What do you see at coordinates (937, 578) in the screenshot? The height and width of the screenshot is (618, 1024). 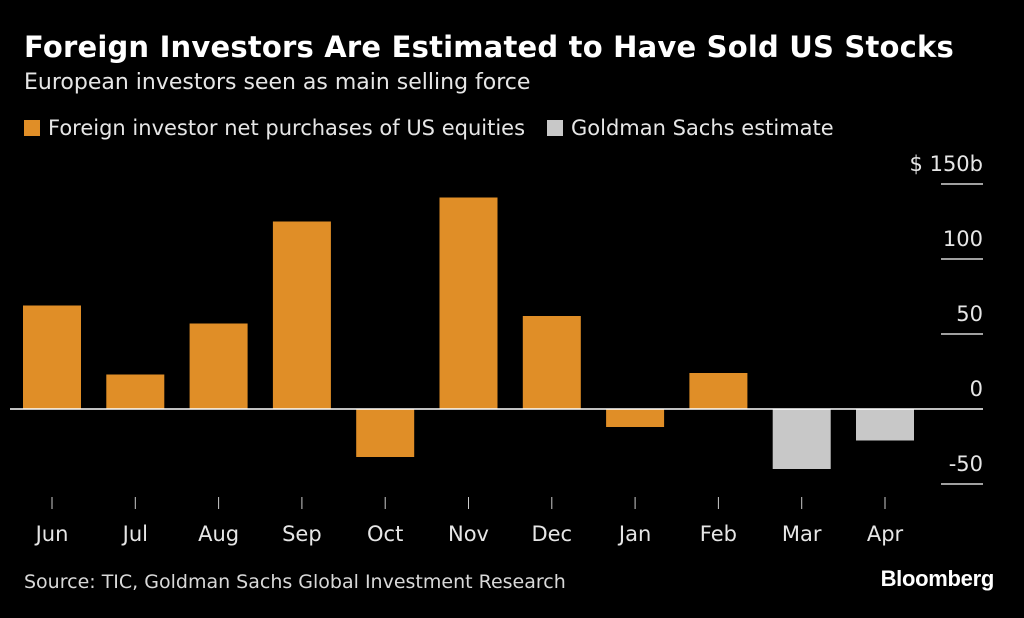 I see `bloomberg-logo: Bloomberg` at bounding box center [937, 578].